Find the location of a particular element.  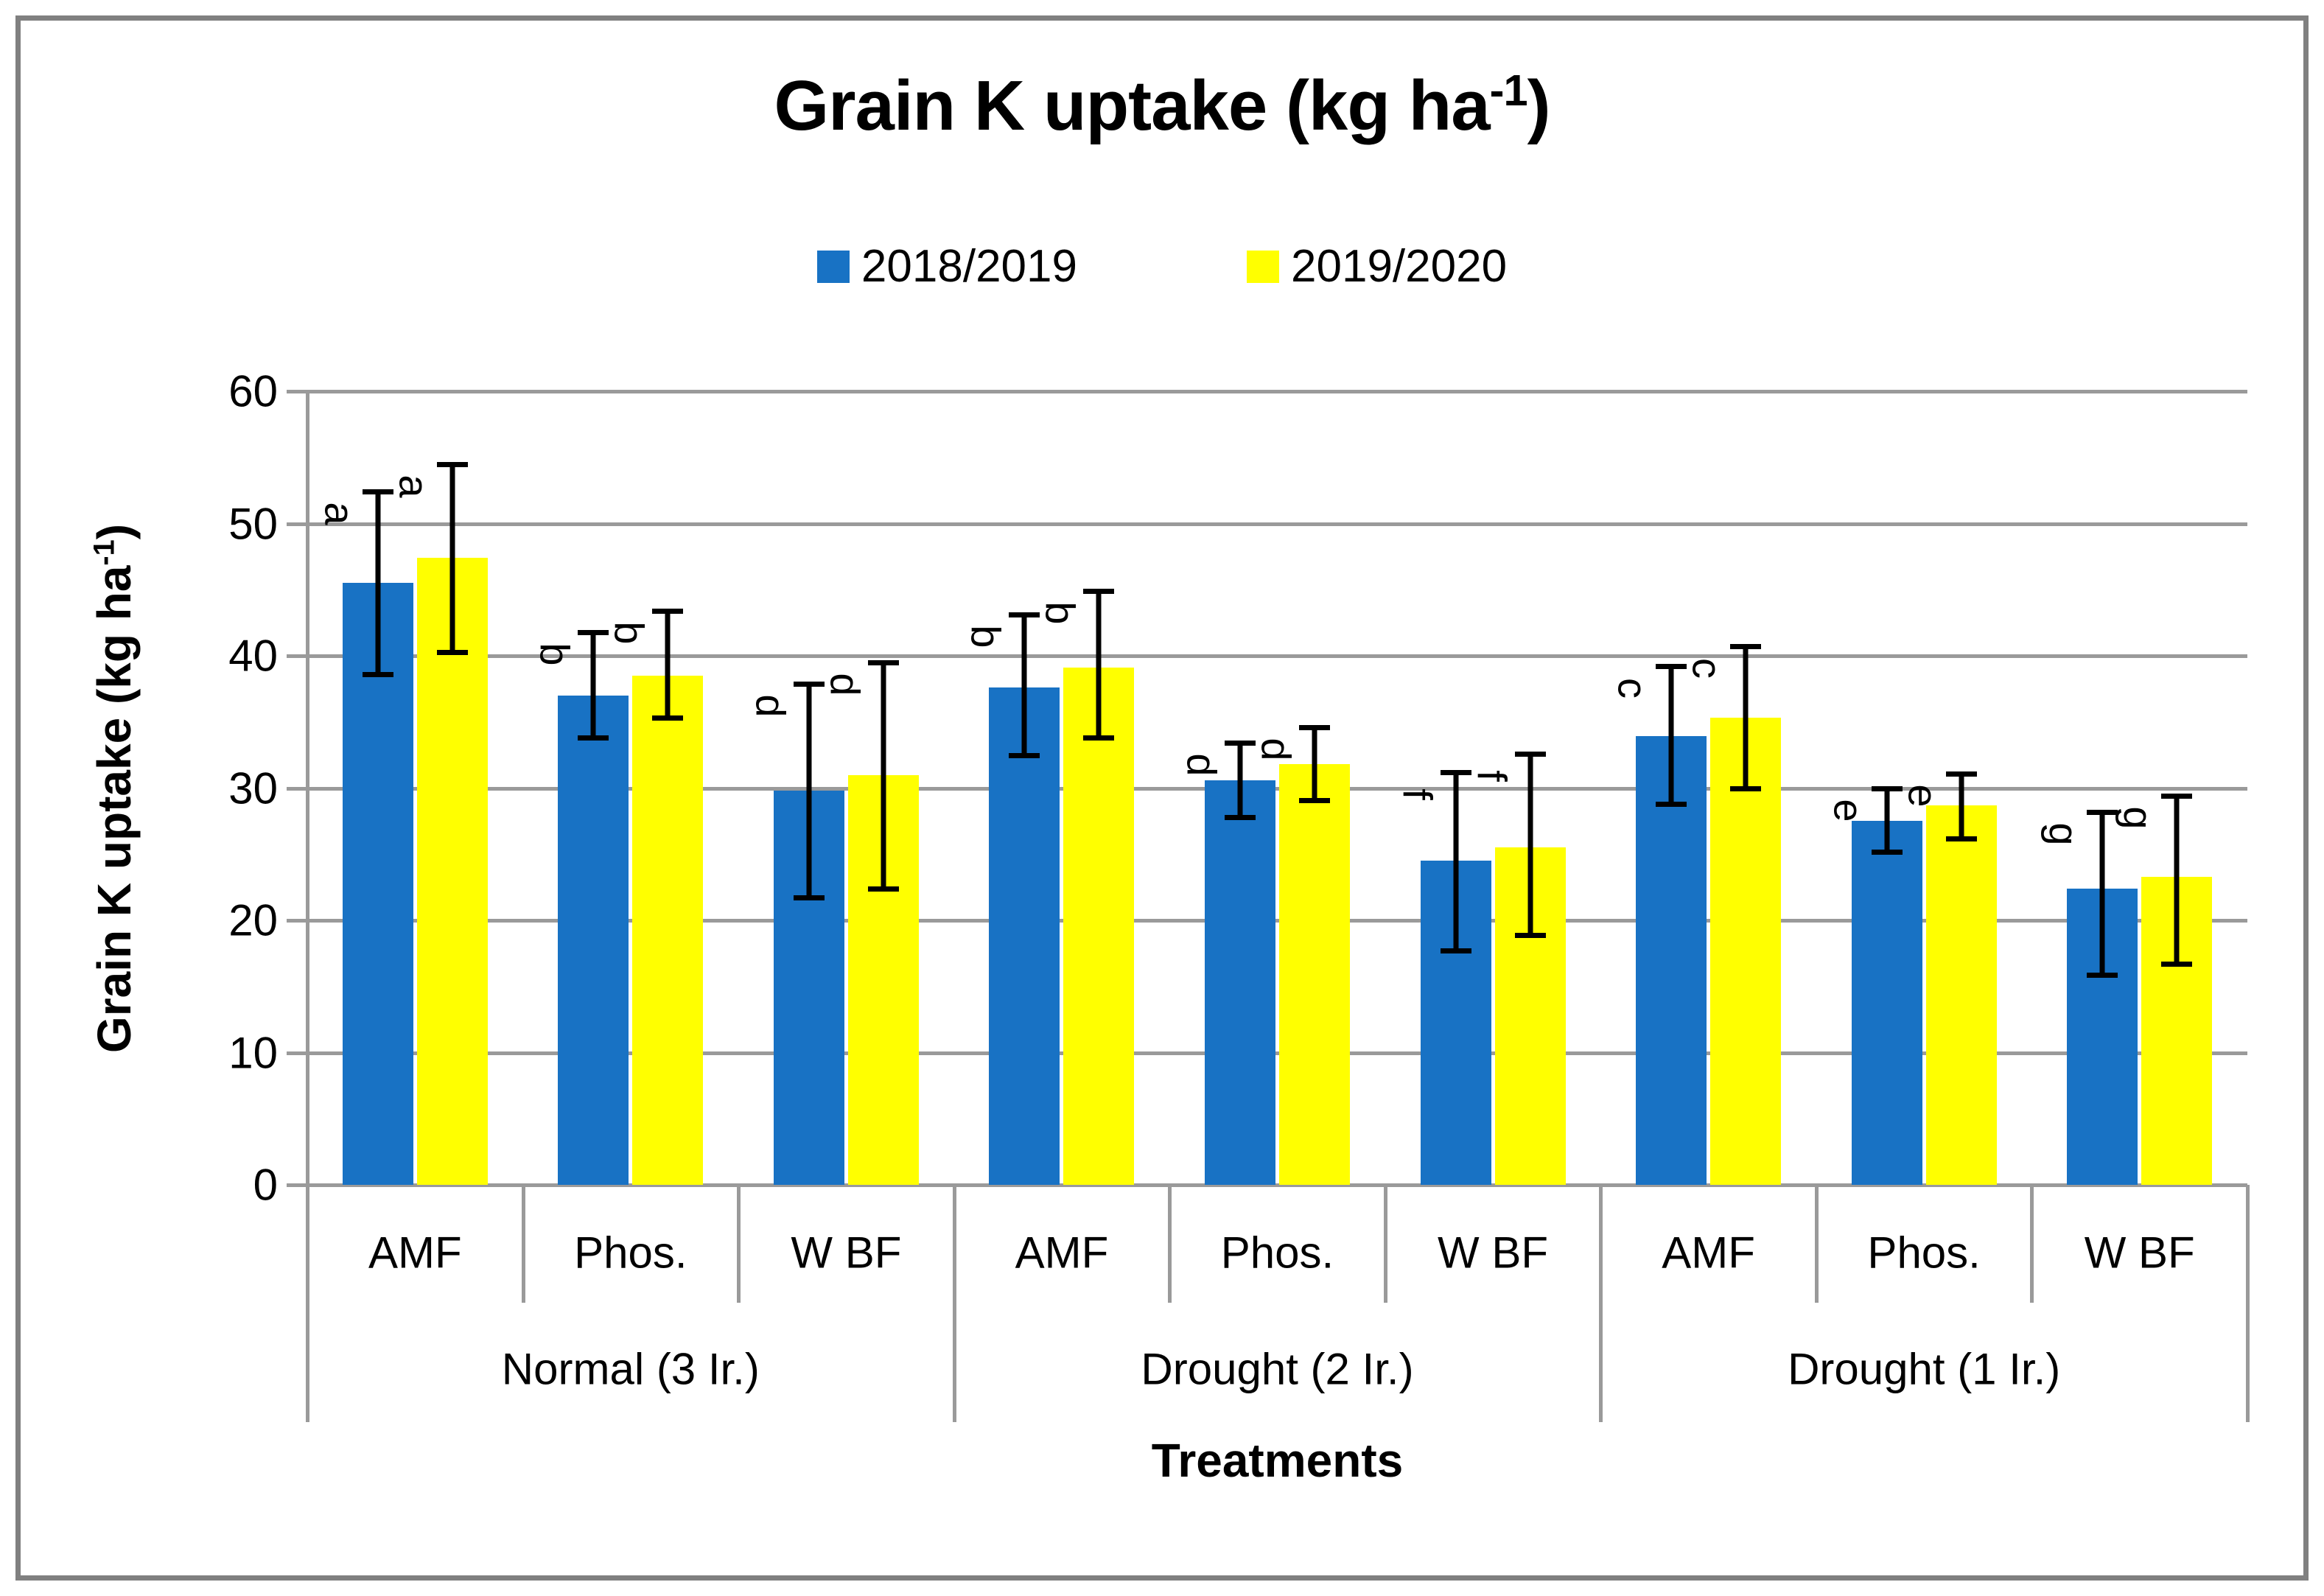

group-label: Normal (3 Ir.) is located at coordinates (630, 1369).